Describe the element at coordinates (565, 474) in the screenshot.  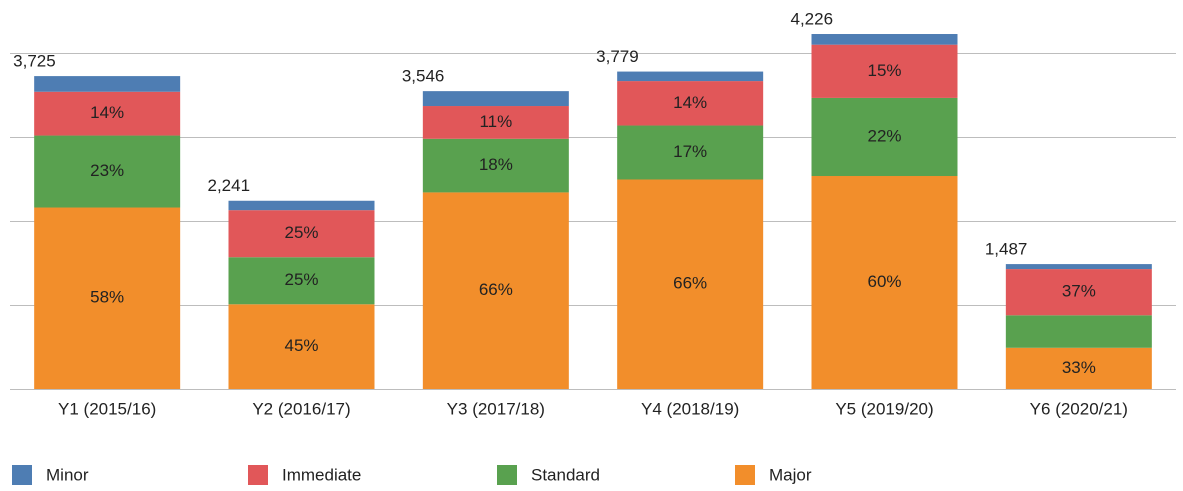
I see `legend-label: Standard` at that location.